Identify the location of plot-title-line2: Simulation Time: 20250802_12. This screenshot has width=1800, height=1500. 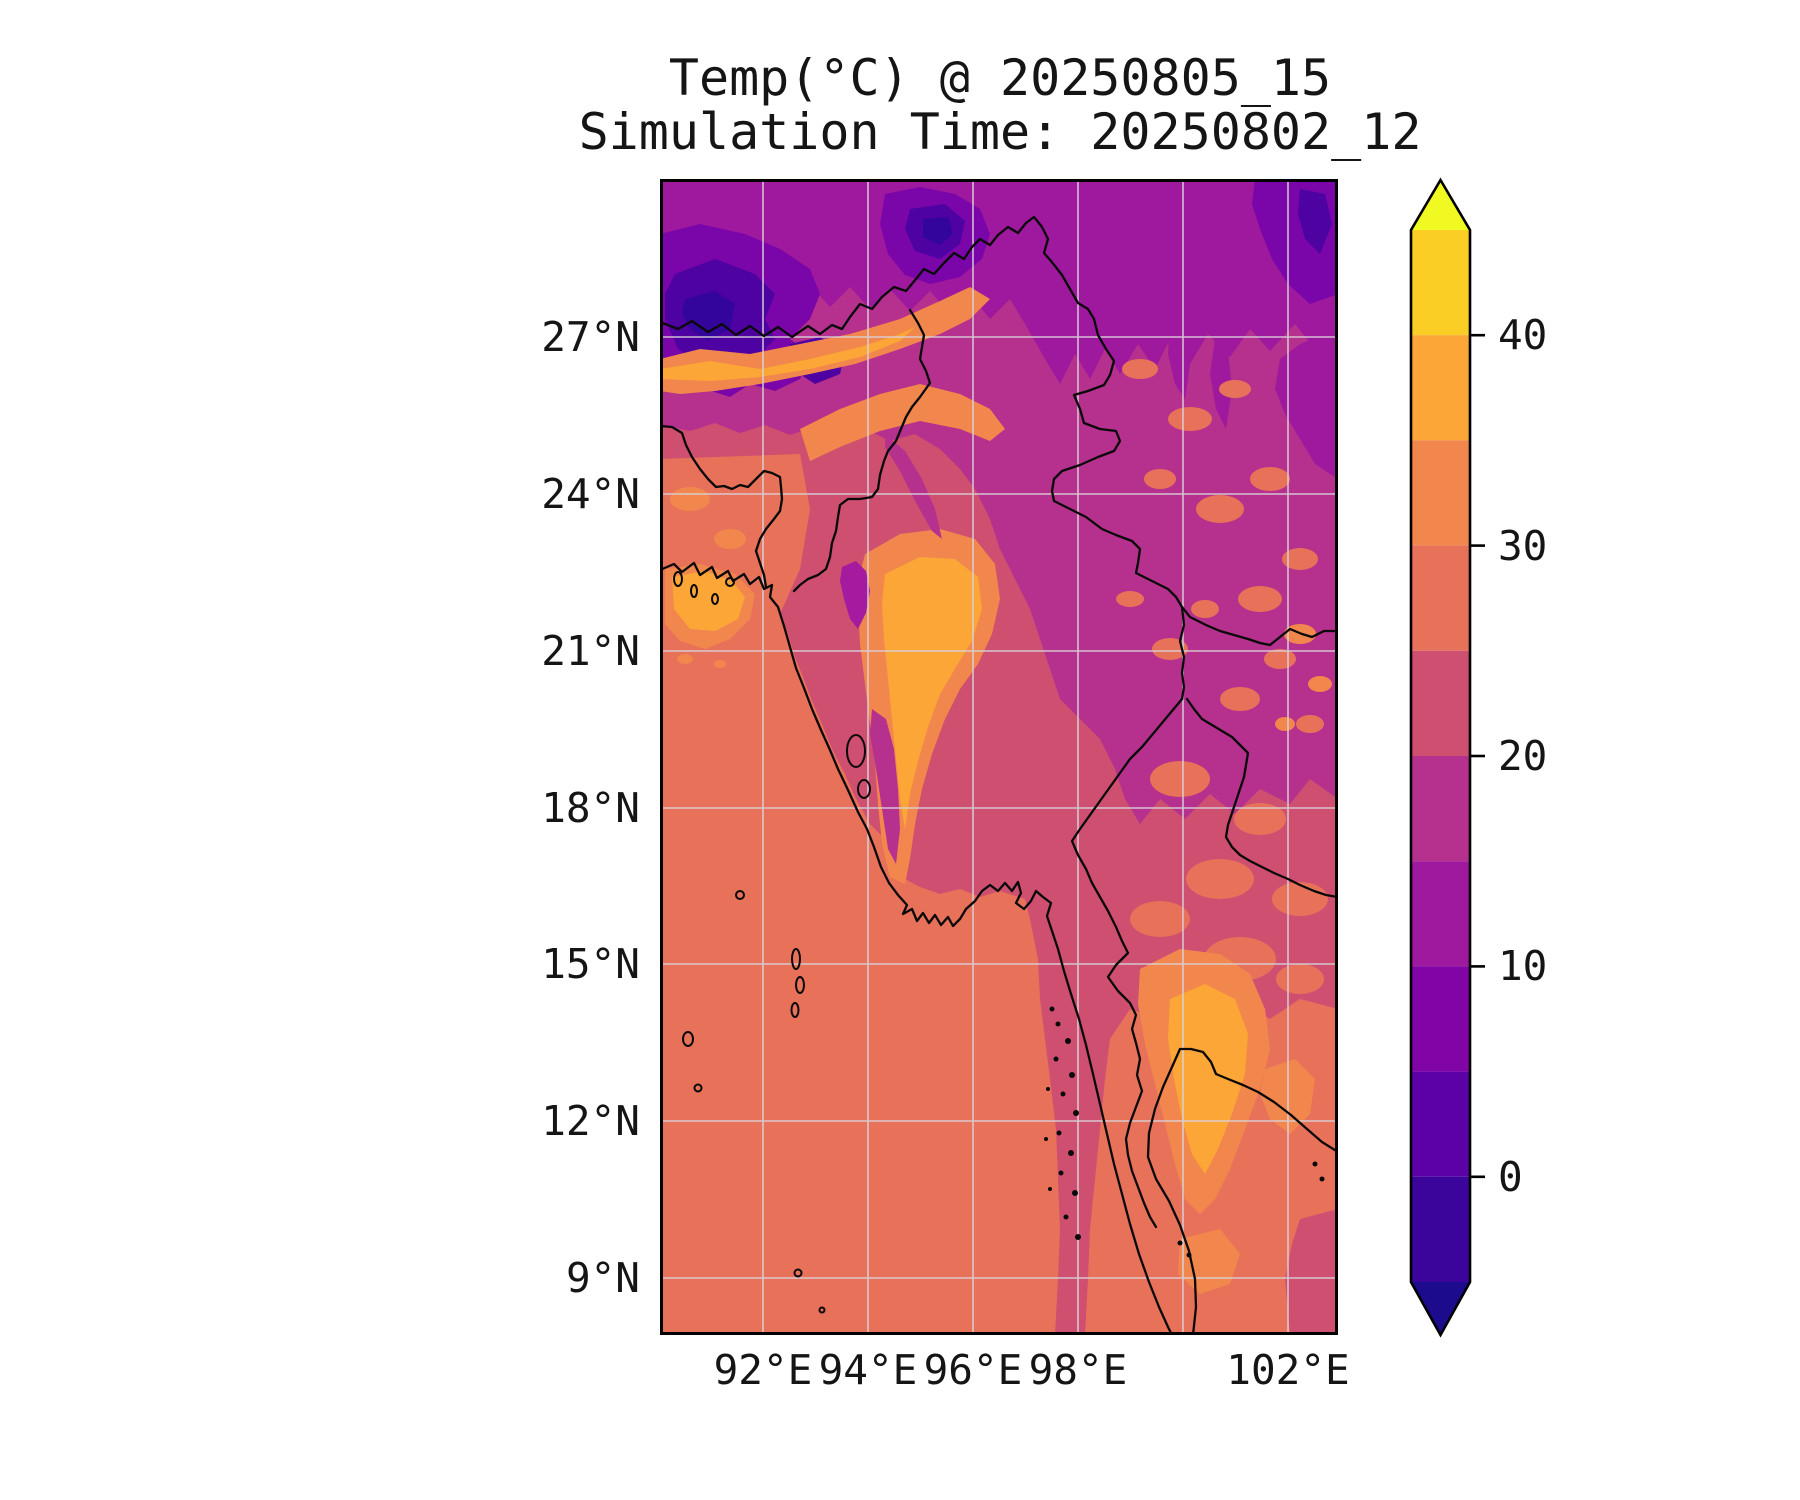
(1000, 132).